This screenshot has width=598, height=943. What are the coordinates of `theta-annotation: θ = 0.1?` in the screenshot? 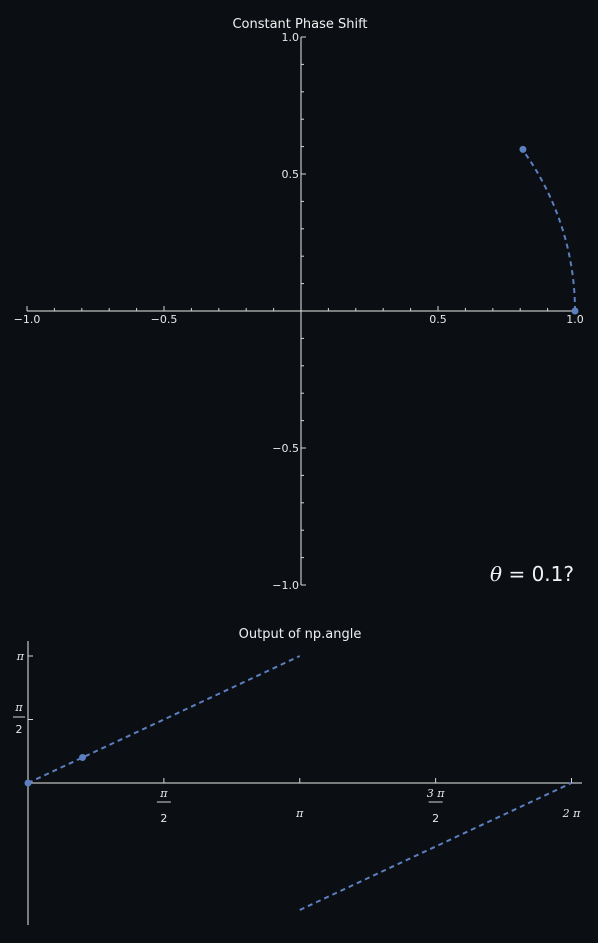 It's located at (532, 574).